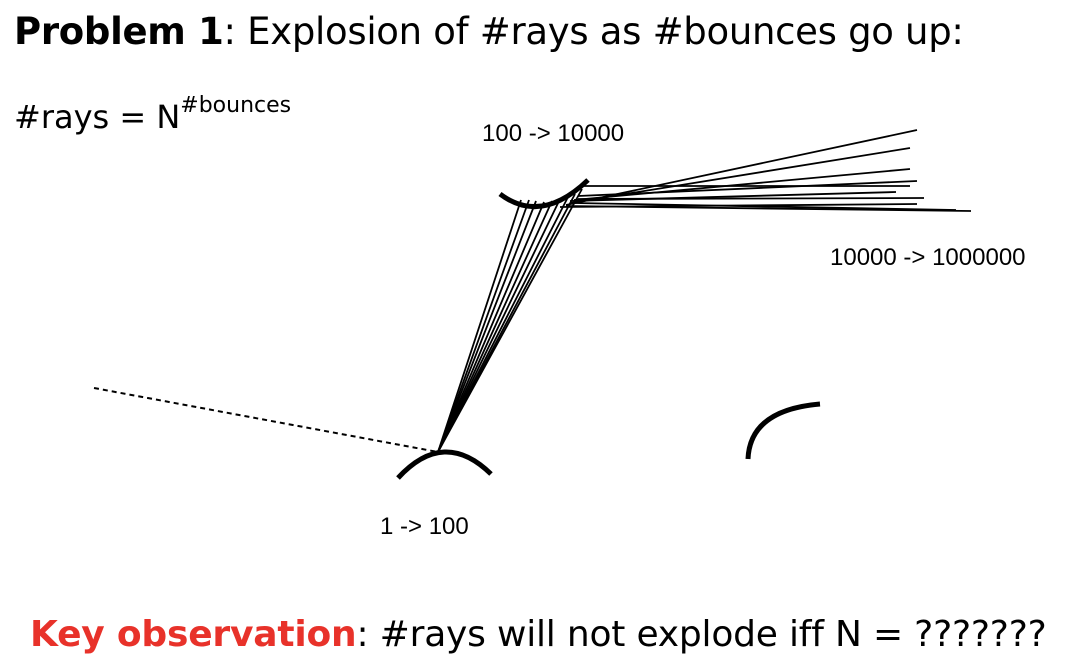 Image resolution: width=1072 pixels, height=671 pixels. What do you see at coordinates (444, 464) in the screenshot?
I see `surface-first-bounce` at bounding box center [444, 464].